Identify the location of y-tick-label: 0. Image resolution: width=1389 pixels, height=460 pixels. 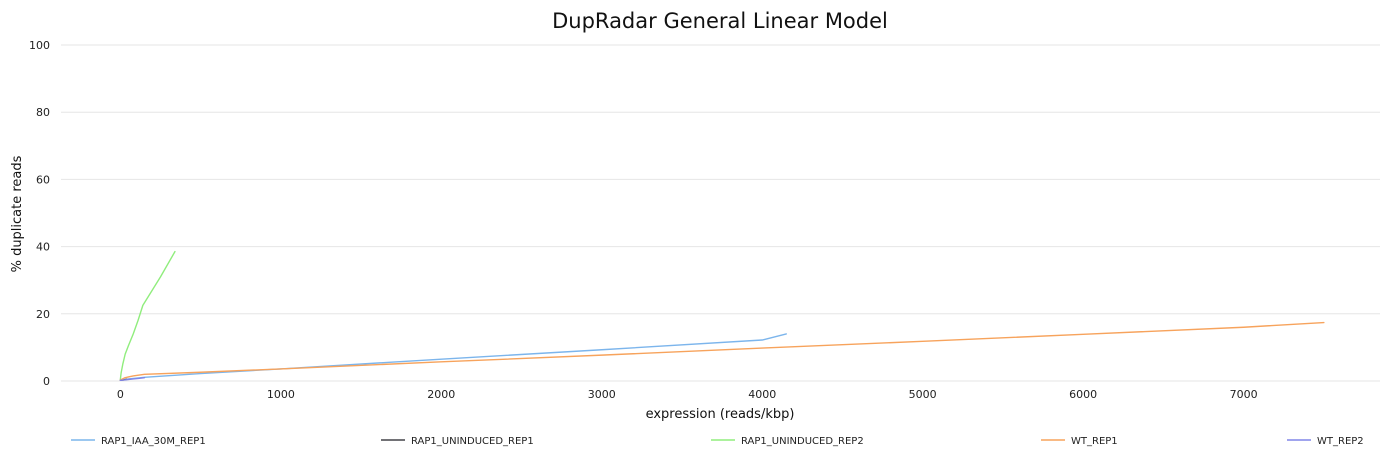
(46, 381).